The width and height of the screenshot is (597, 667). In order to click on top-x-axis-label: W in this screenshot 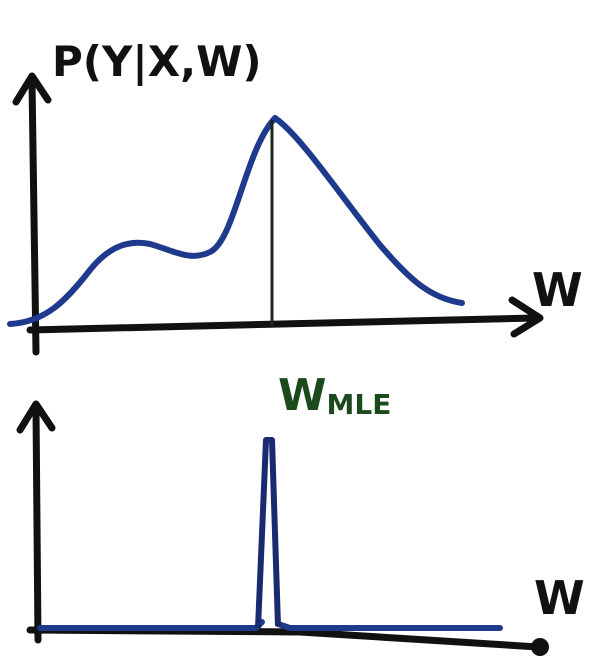, I will do `click(557, 290)`.